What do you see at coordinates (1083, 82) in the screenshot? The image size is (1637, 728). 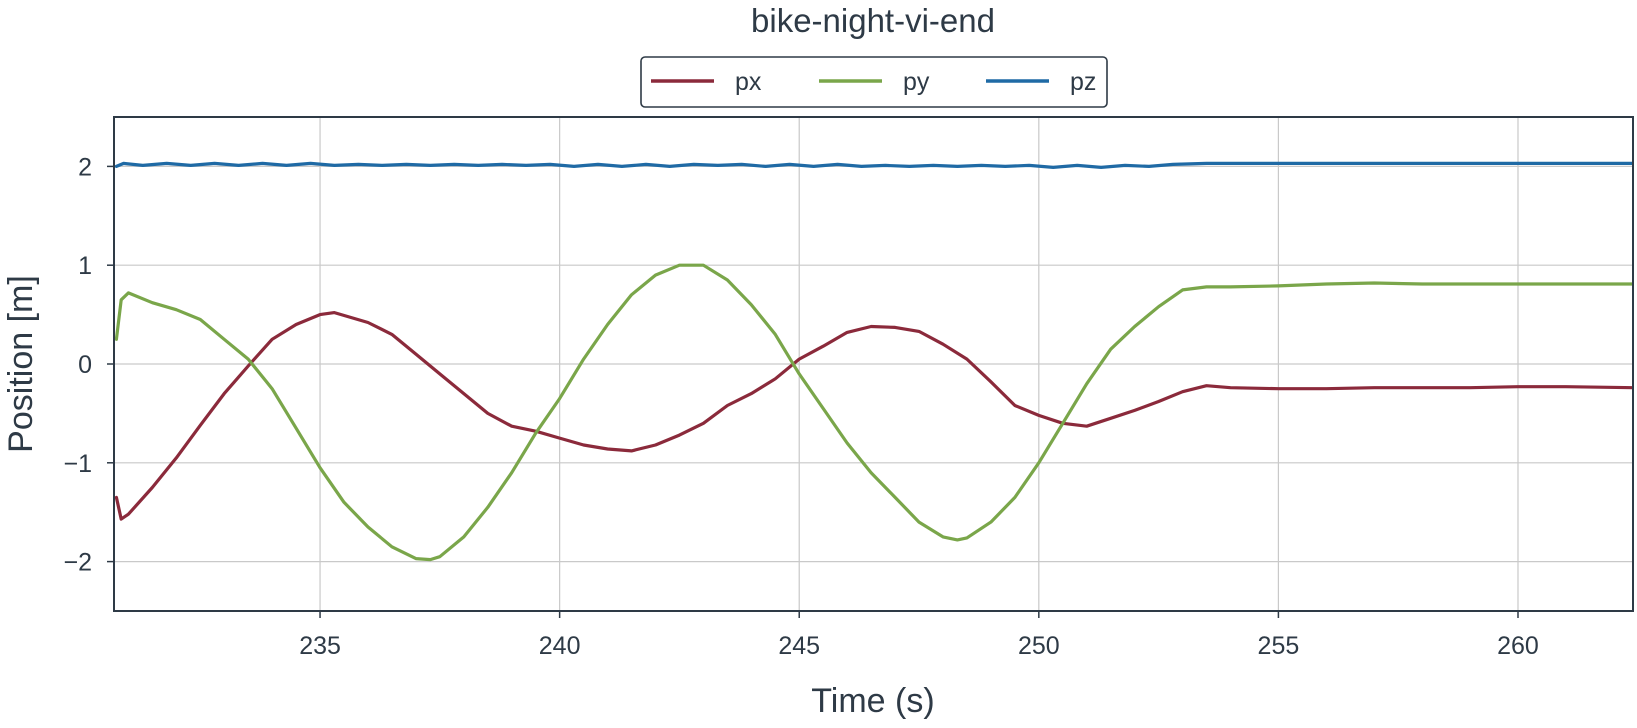 I see `legend-label-pz: pz` at bounding box center [1083, 82].